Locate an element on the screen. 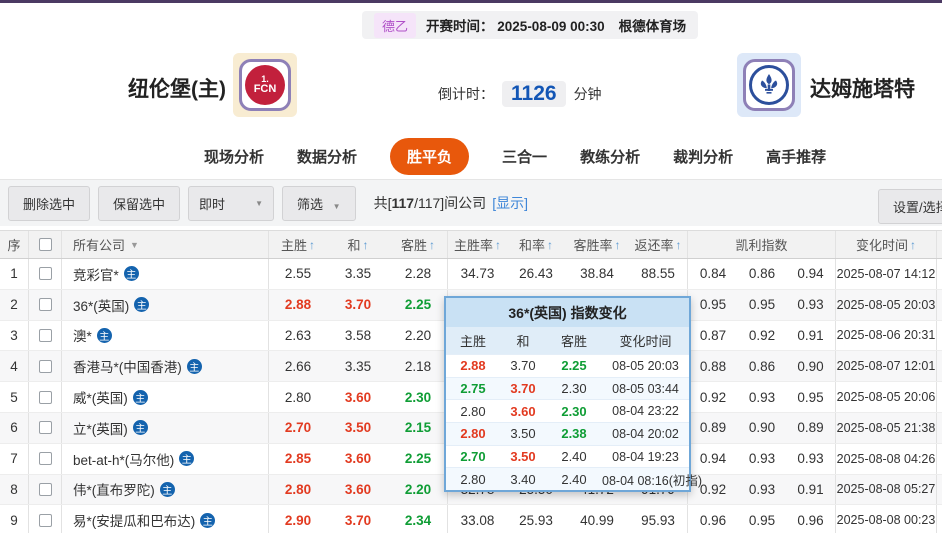 The width and height of the screenshot is (942, 533). header-home-rate: 主胜率 ↑ is located at coordinates (477, 245).